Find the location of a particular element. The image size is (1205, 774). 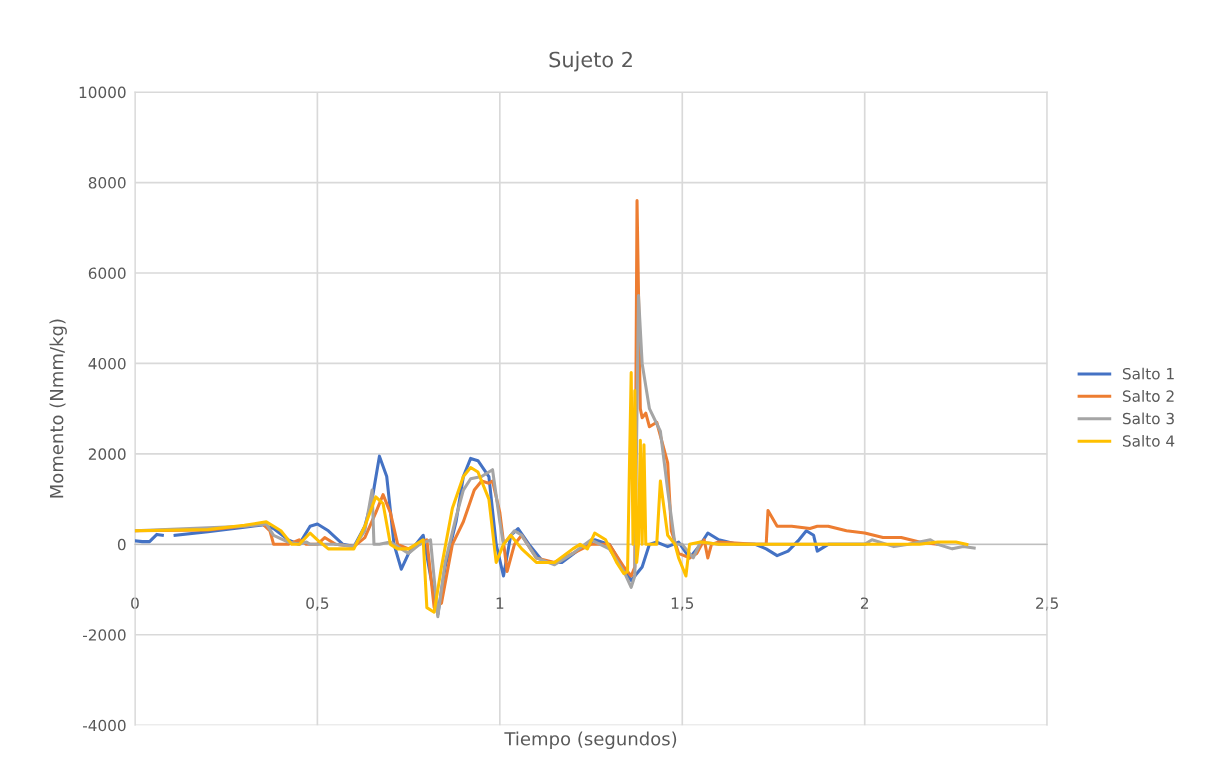

legend-label: Salto 2 is located at coordinates (1148, 396).